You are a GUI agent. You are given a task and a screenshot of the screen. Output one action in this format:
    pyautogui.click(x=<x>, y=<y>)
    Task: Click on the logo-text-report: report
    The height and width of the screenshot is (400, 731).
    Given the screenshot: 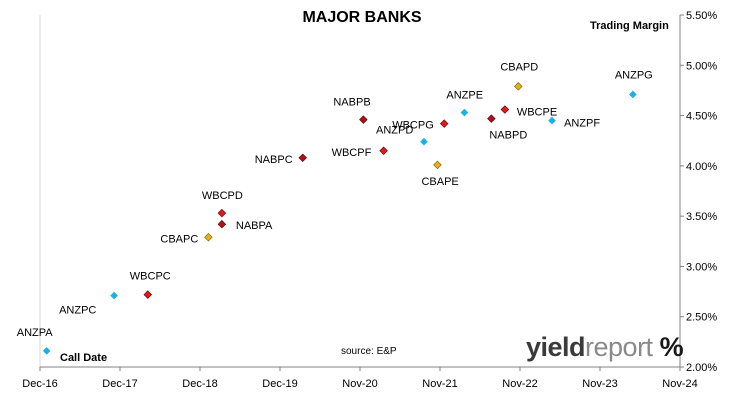 What is the action you would take?
    pyautogui.click(x=619, y=347)
    